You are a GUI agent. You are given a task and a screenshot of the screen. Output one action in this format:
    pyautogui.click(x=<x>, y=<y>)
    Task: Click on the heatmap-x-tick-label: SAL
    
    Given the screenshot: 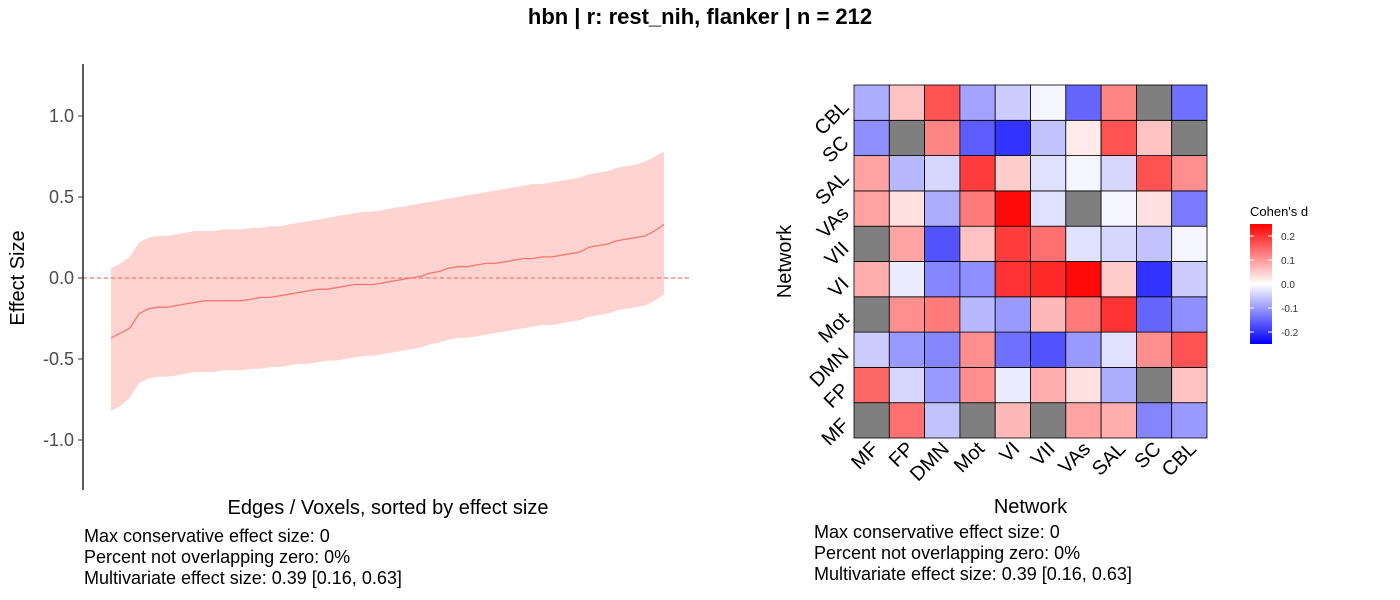 What is the action you would take?
    pyautogui.click(x=1109, y=459)
    